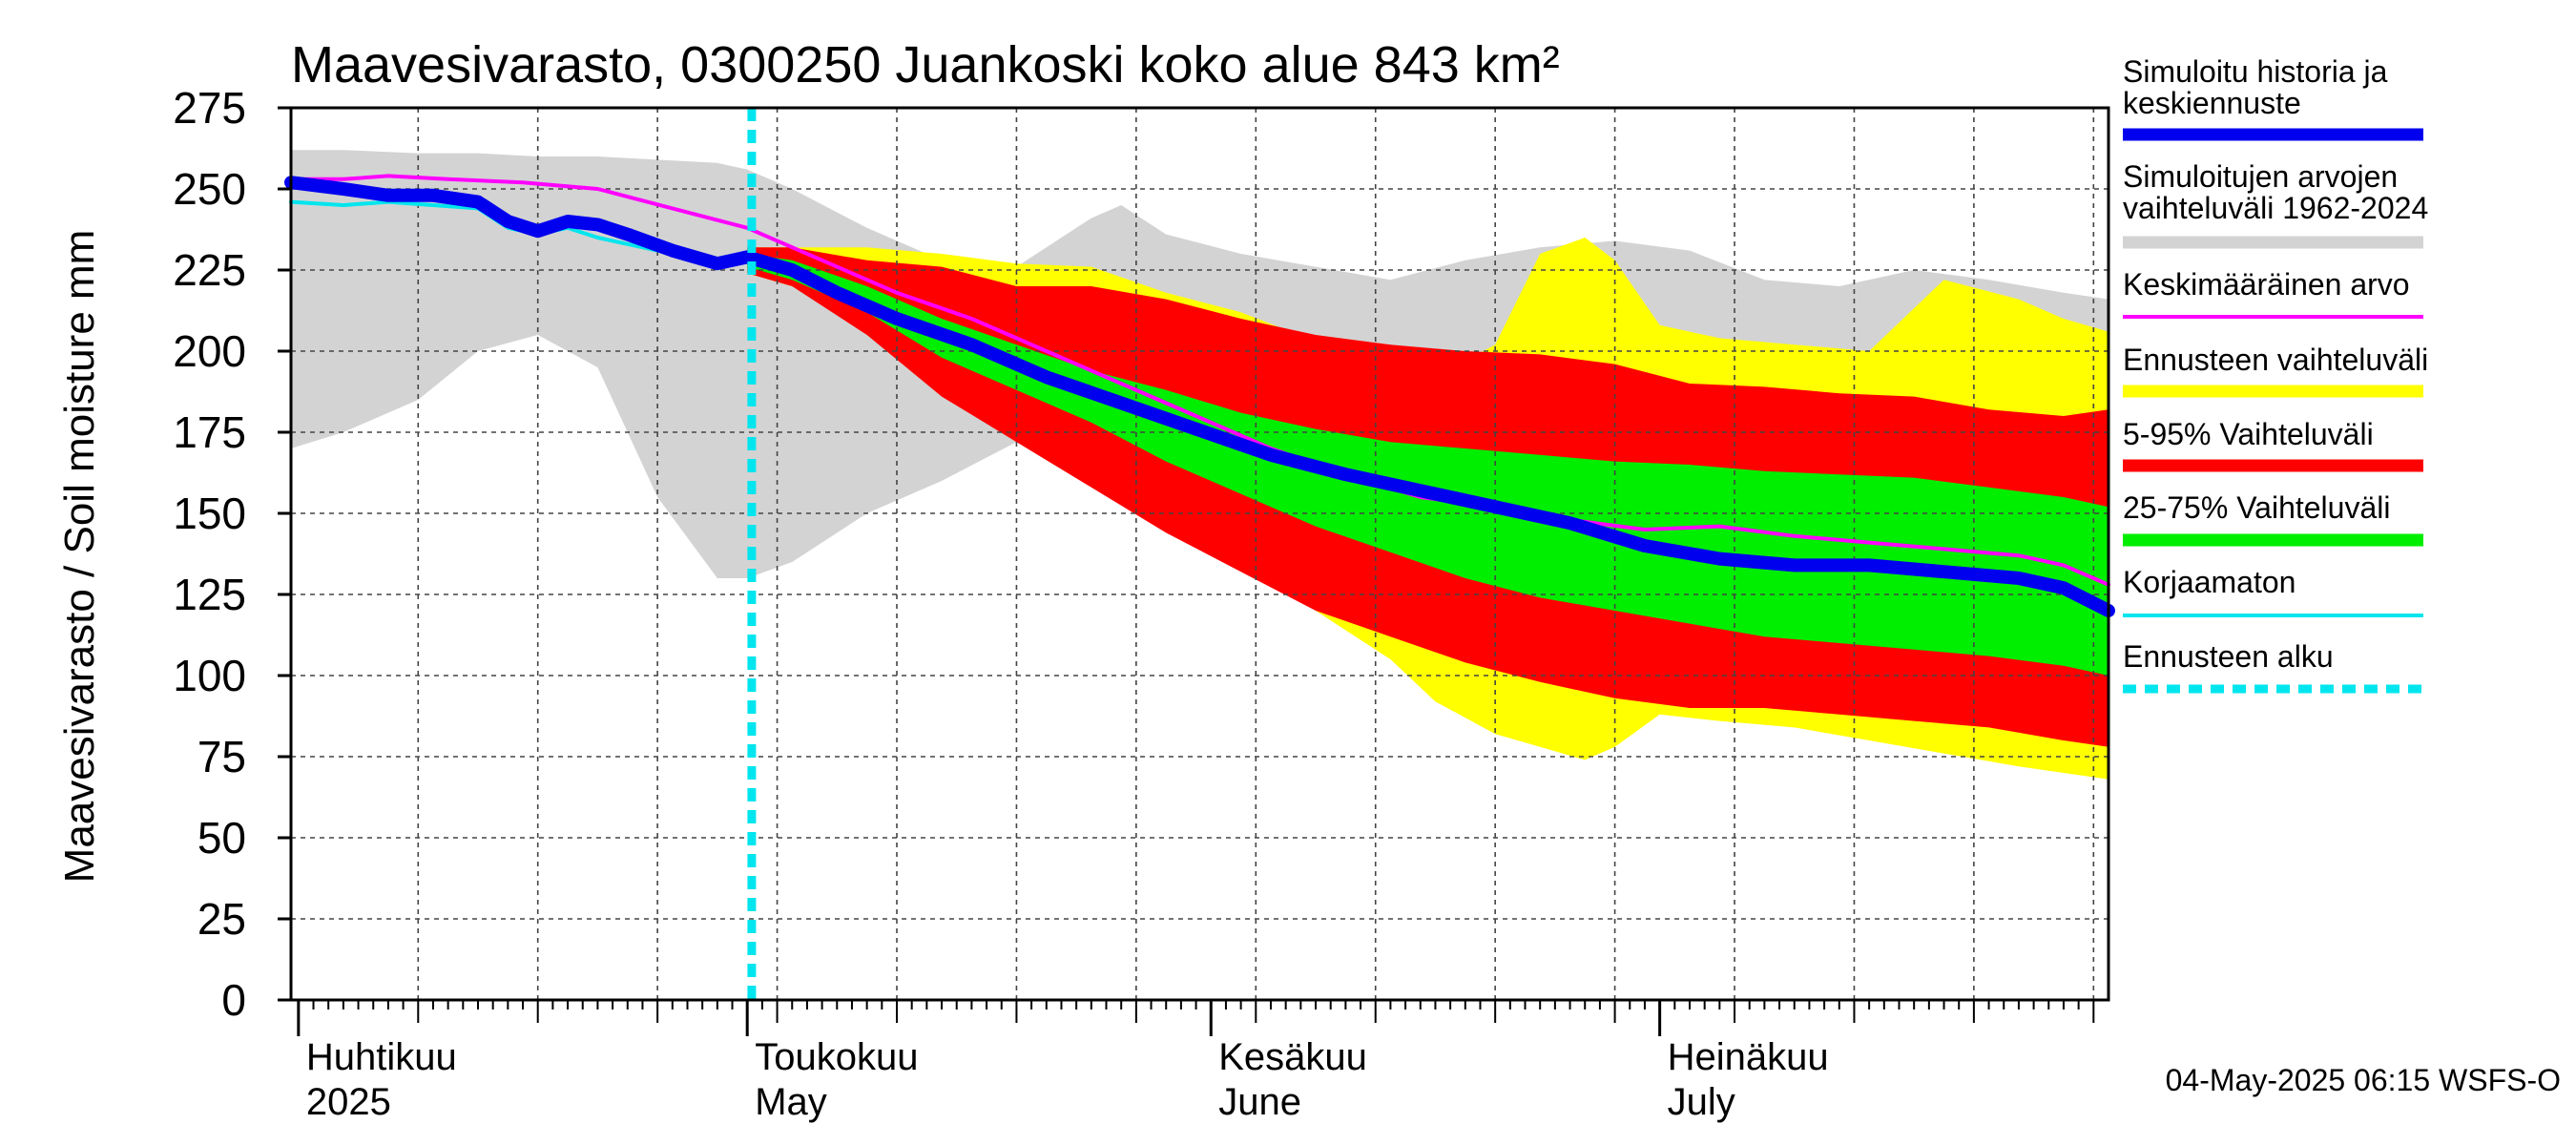 The height and width of the screenshot is (1145, 2576). Describe the element at coordinates (2228, 656) in the screenshot. I see `legend-label: Ennusteen alku` at that location.